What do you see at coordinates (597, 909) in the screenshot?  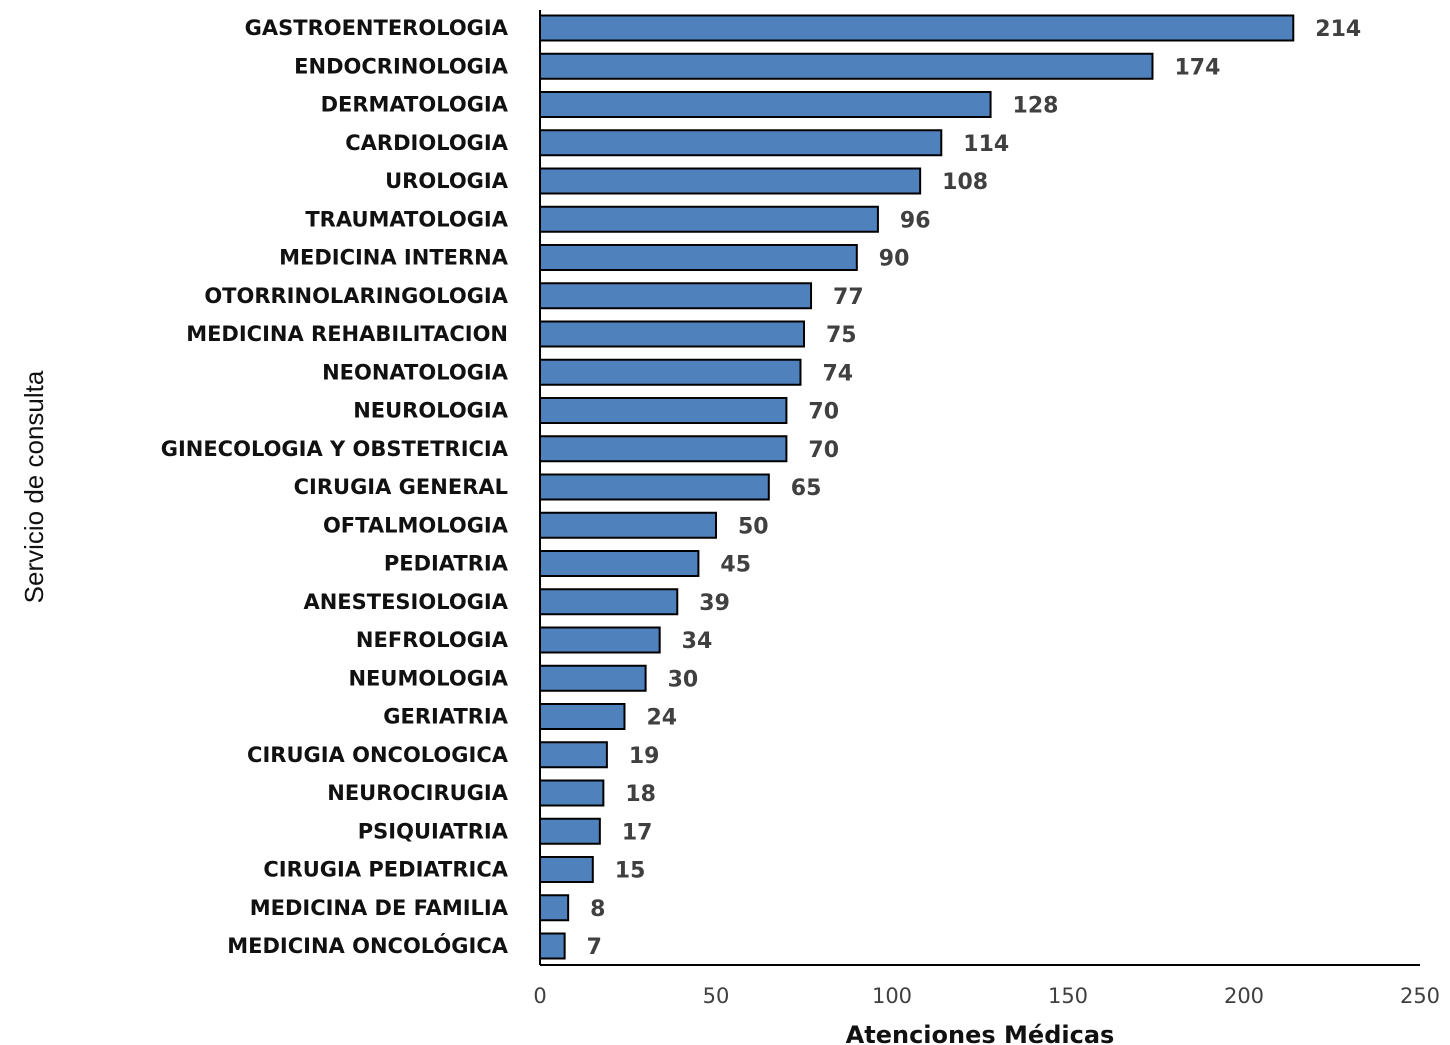 I see `value-label: 8` at bounding box center [597, 909].